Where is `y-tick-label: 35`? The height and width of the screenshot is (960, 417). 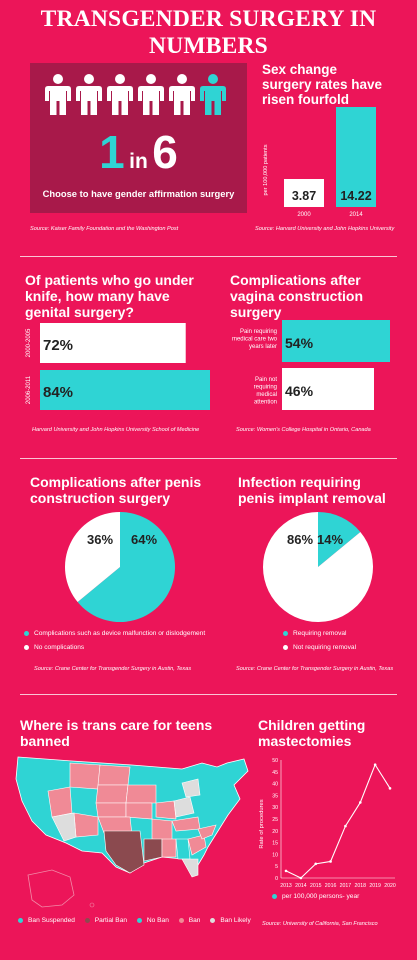 y-tick-label: 35 is located at coordinates (275, 796).